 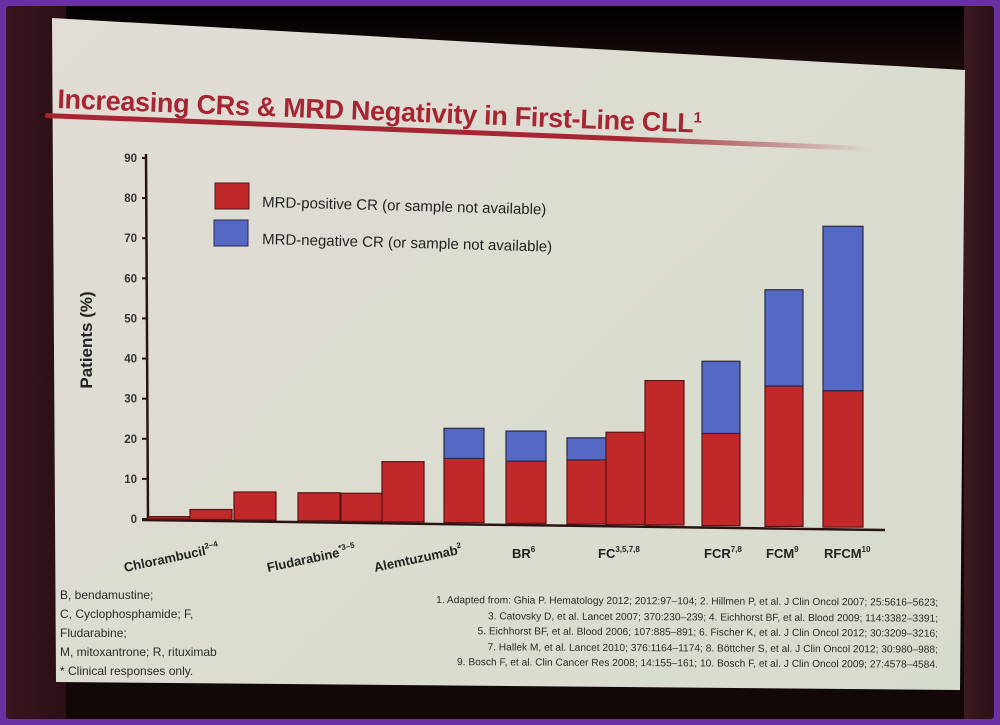 I want to click on x-axis, so click(x=513, y=525).